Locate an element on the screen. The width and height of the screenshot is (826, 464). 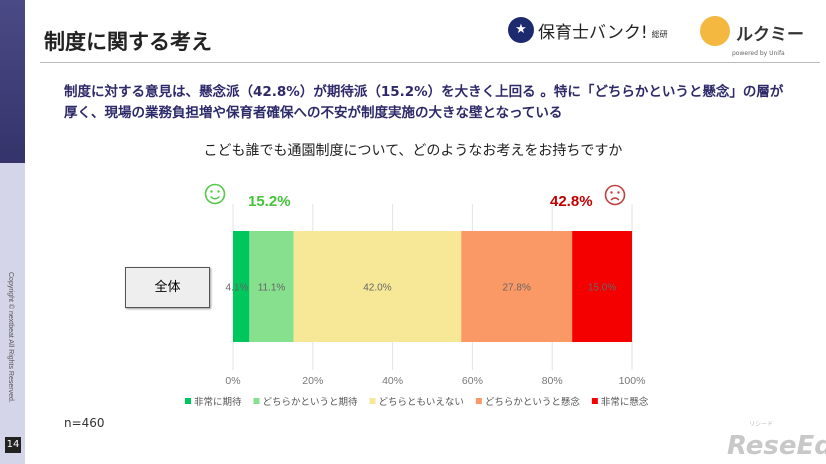
lukumi-icon is located at coordinates (715, 31).